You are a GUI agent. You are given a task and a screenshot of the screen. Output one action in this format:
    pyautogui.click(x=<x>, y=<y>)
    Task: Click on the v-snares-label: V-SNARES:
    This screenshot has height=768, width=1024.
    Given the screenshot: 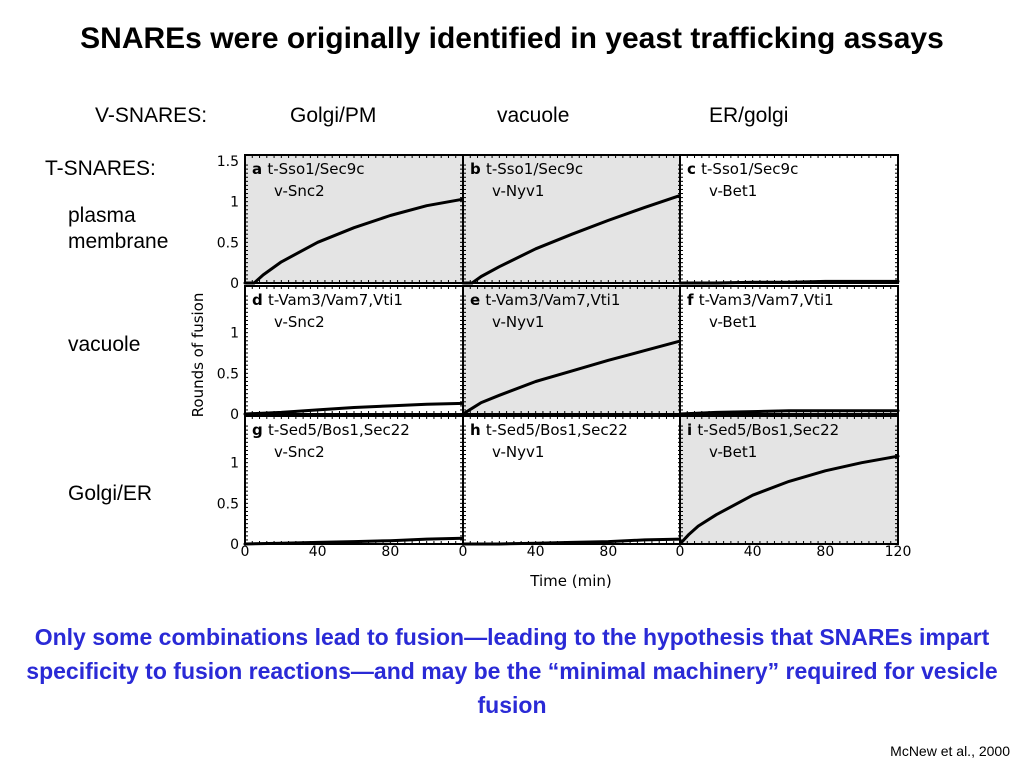 What is the action you would take?
    pyautogui.click(x=151, y=115)
    